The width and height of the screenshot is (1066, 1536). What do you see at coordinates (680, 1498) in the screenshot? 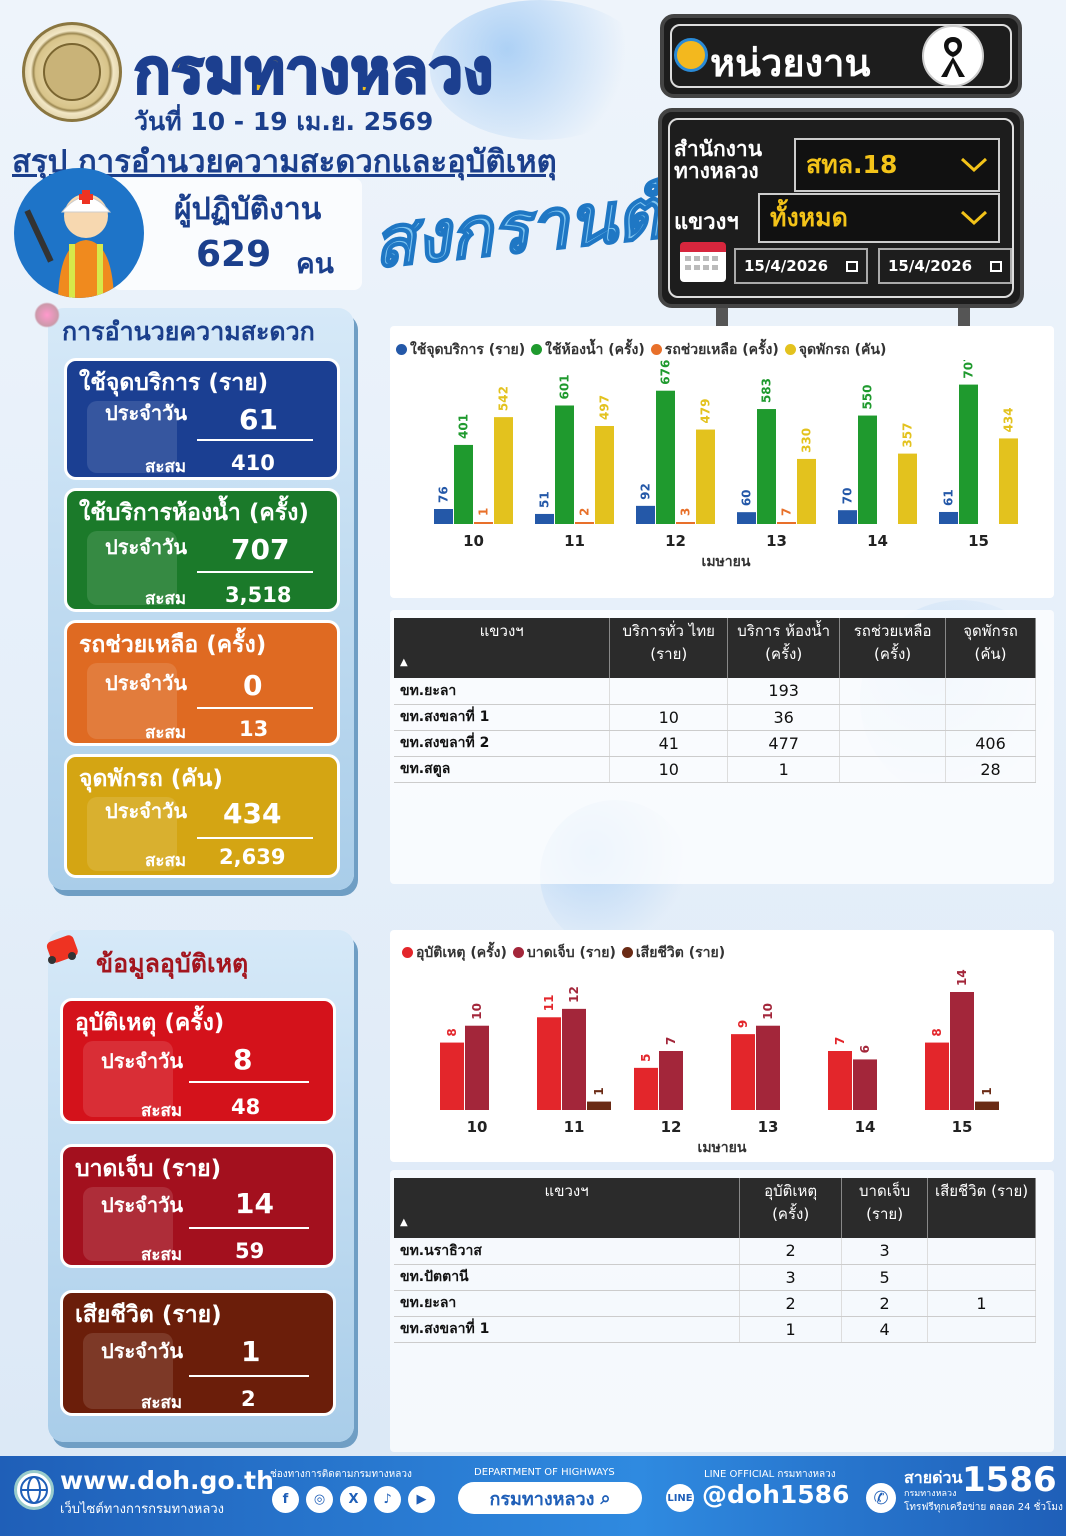
I see `line-icon: LINE` at bounding box center [680, 1498].